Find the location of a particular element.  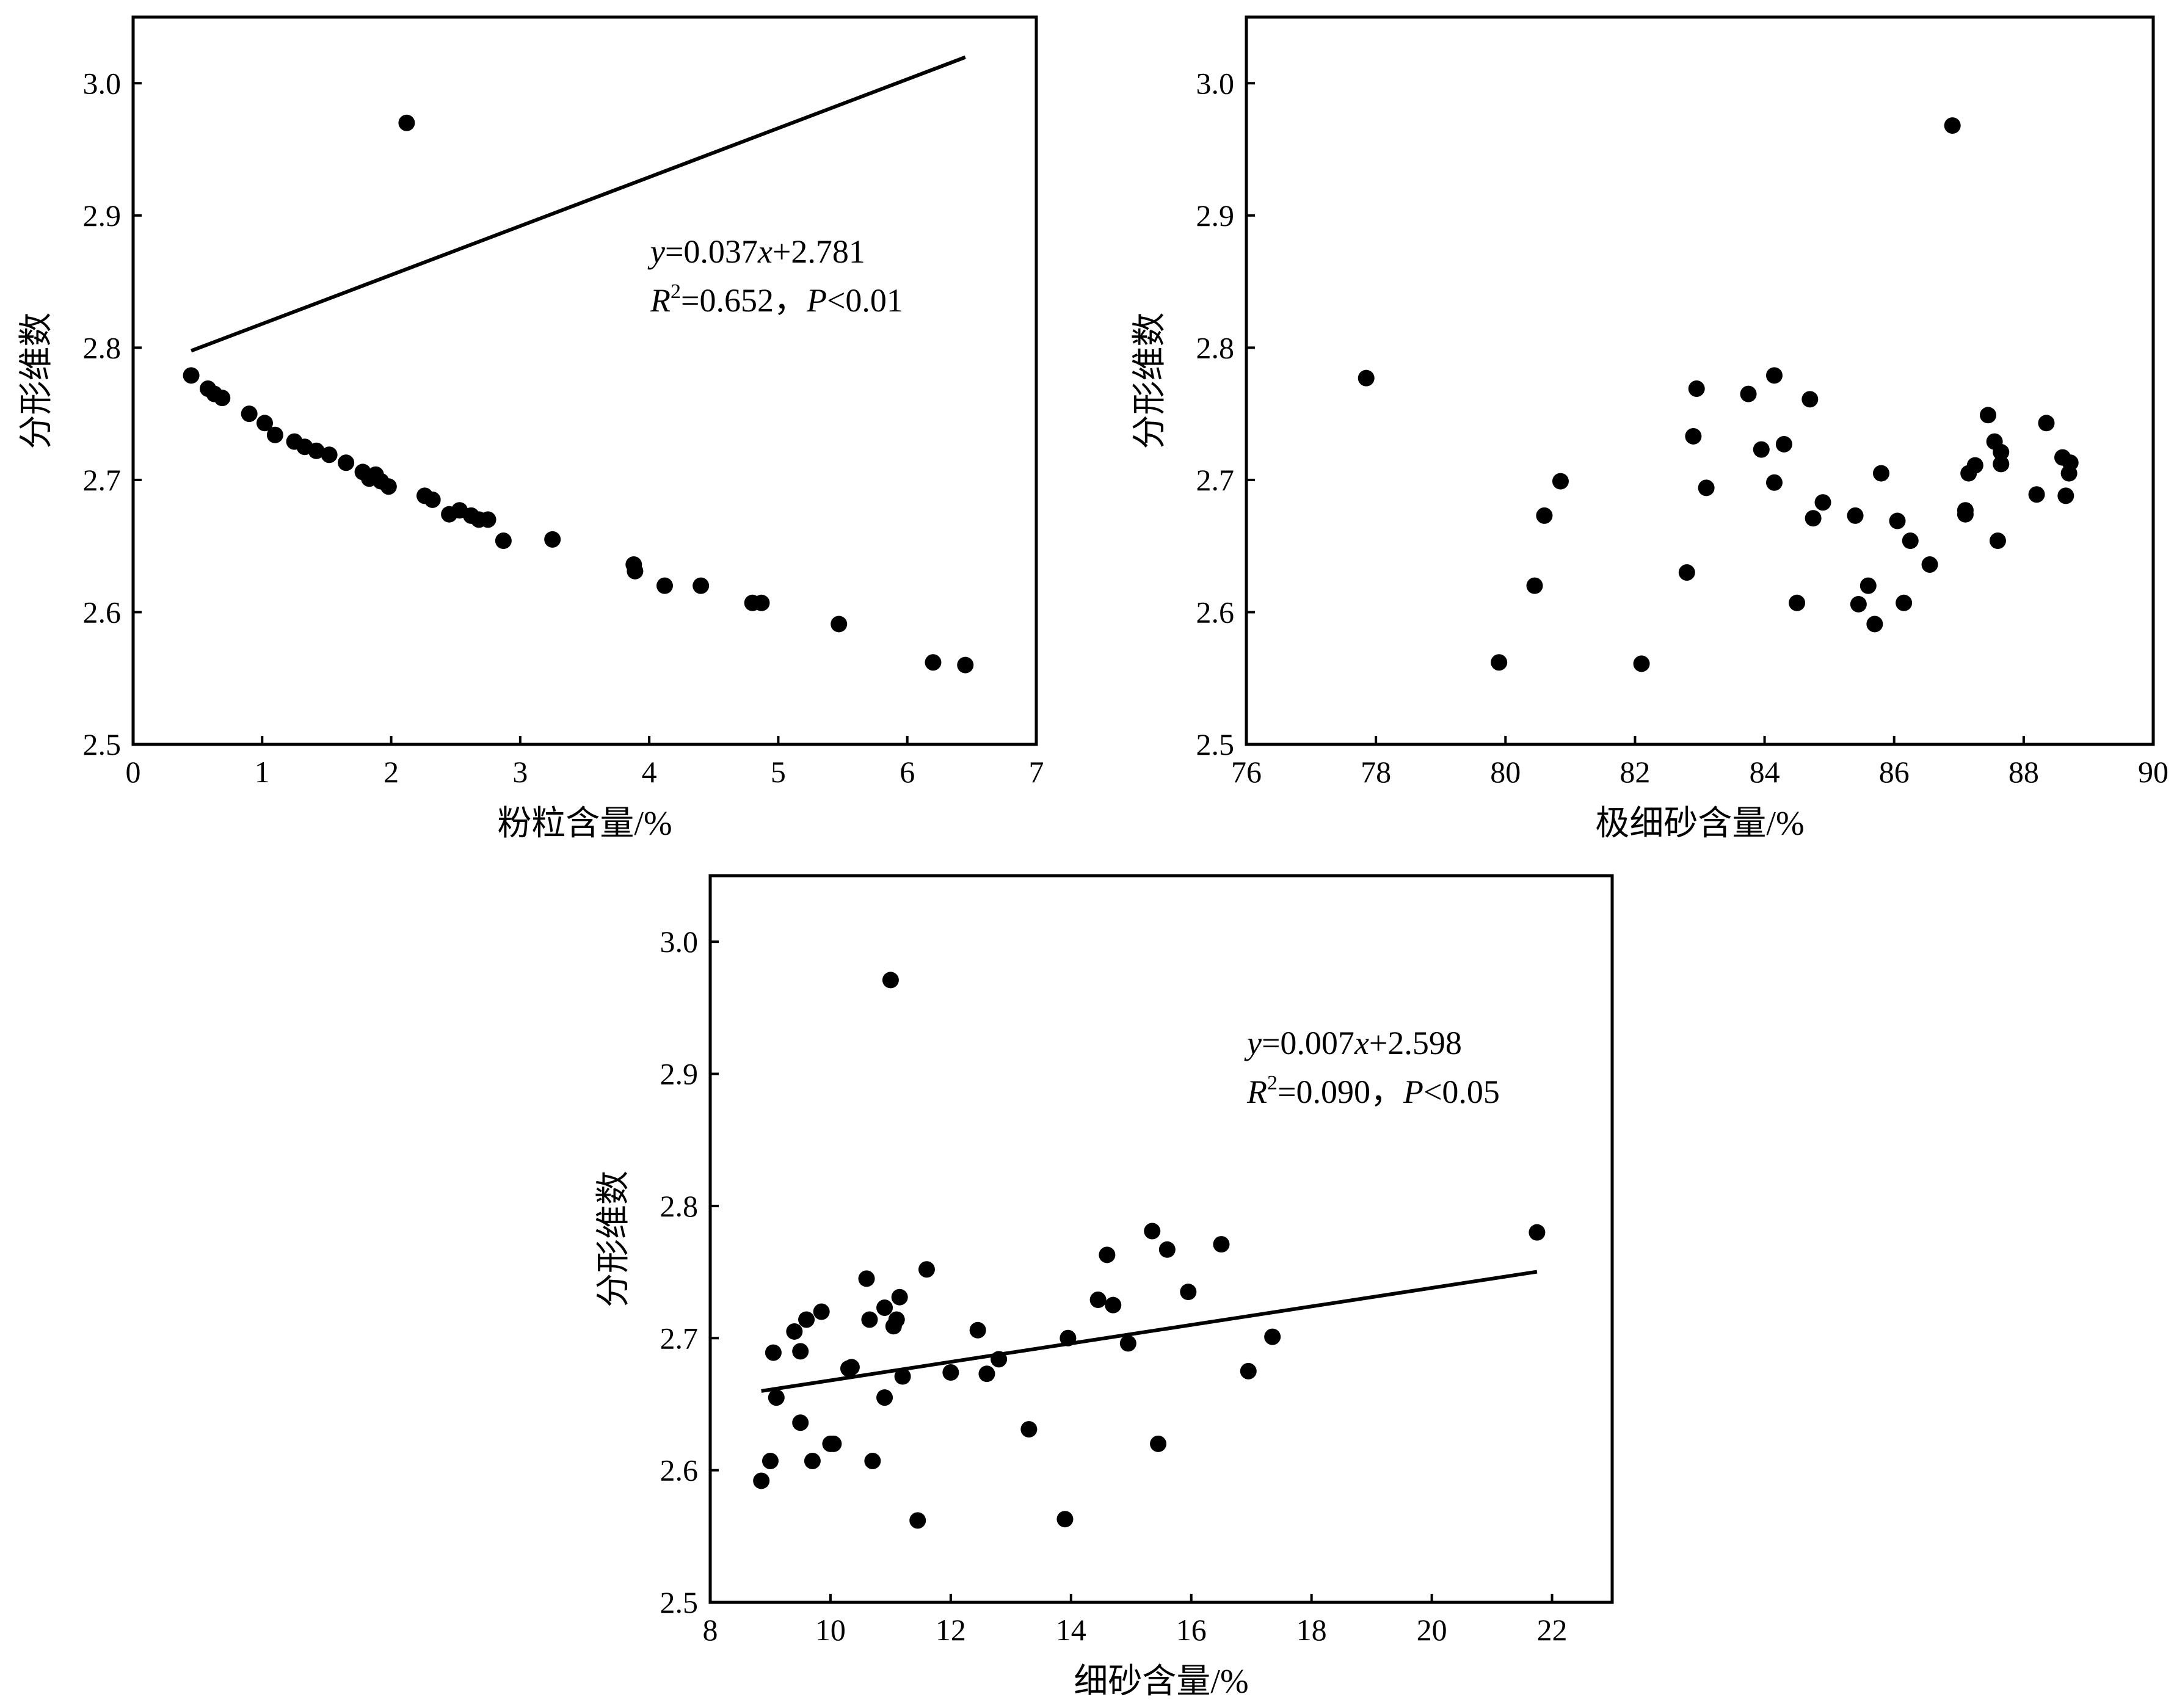

x-tick-label: 86 is located at coordinates (1894, 772).